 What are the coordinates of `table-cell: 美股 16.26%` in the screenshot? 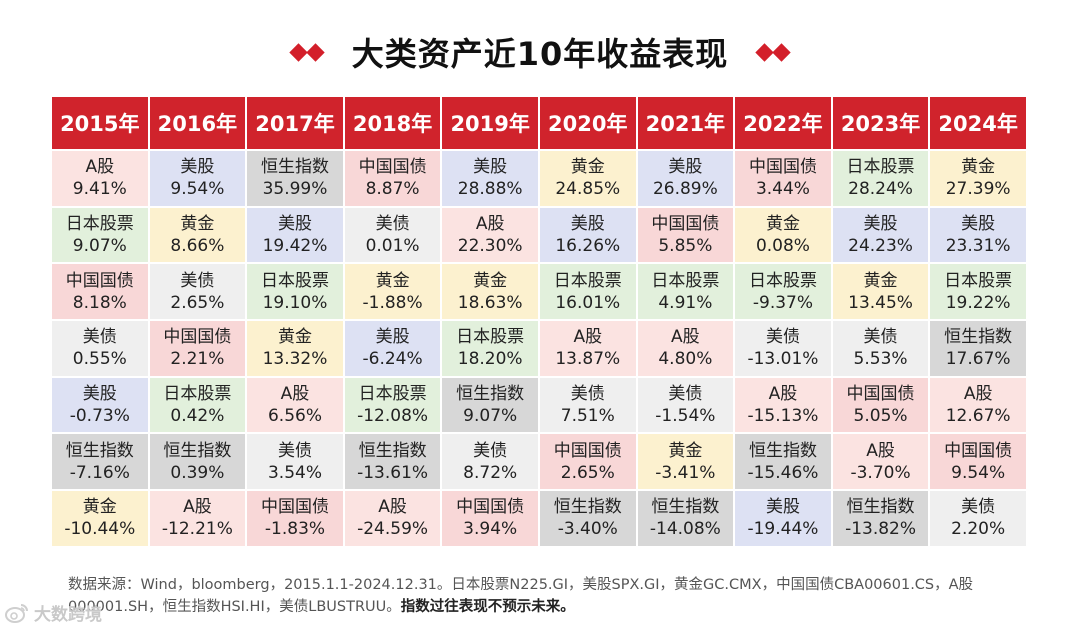 It's located at (587, 235).